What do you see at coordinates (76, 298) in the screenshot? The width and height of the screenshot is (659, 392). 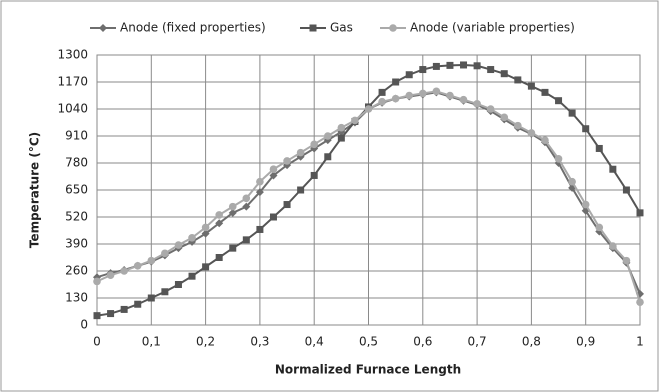 I see `y-tick-label: 130` at bounding box center [76, 298].